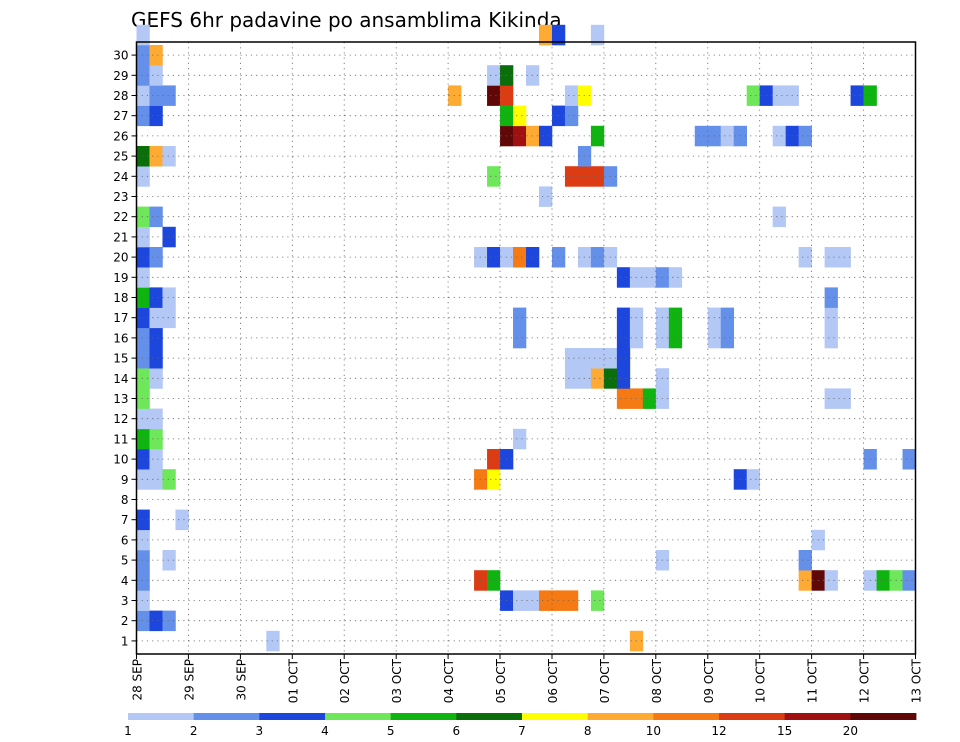  What do you see at coordinates (345, 680) in the screenshot?
I see `x-tick-label: 02 OCT` at bounding box center [345, 680].